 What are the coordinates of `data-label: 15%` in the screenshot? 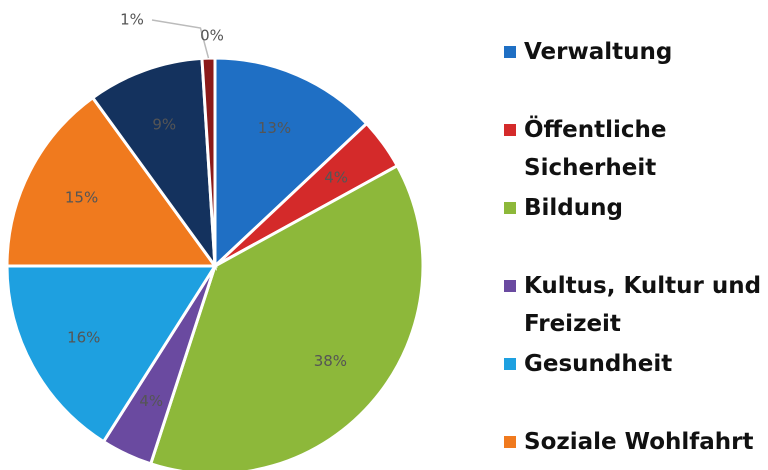 It's located at (81, 198).